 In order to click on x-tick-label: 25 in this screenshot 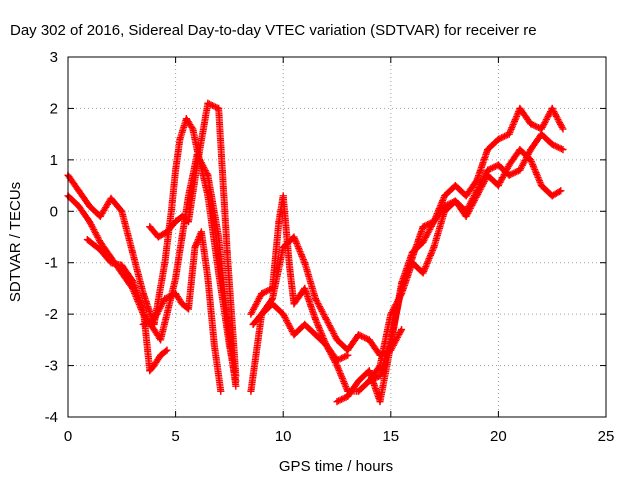, I will do `click(606, 436)`.